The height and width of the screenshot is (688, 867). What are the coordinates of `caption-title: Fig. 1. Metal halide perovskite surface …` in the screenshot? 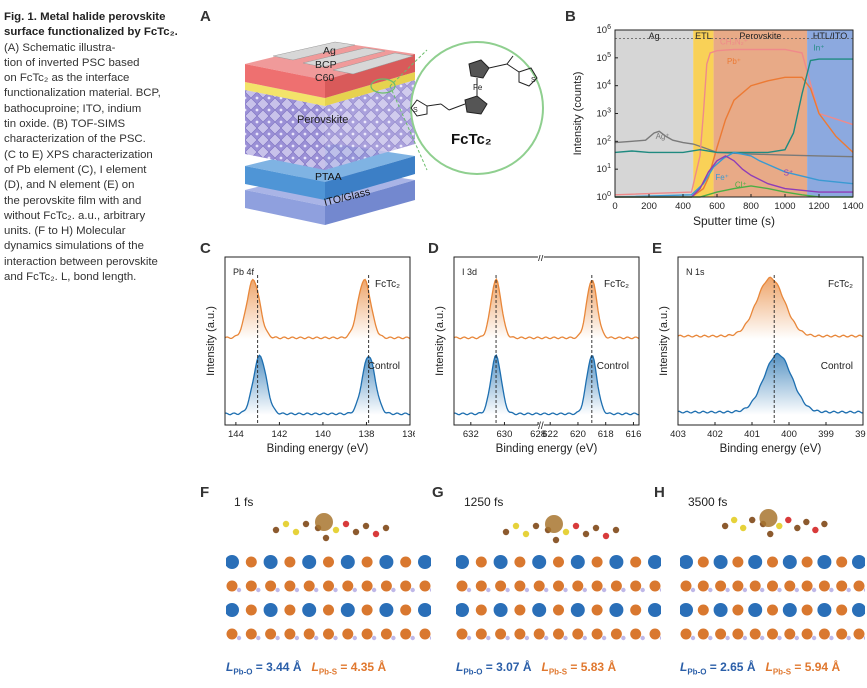 It's located at (91, 25).